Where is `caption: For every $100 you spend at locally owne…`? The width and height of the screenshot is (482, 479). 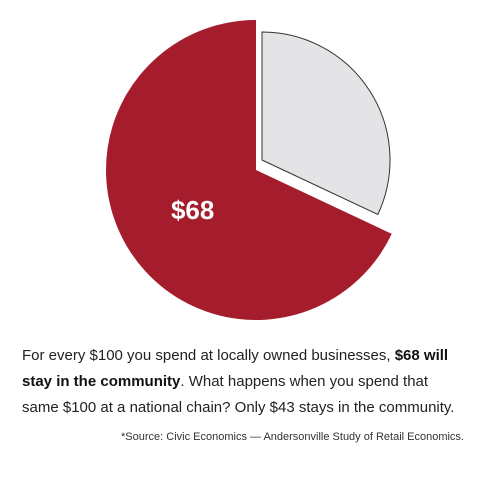
caption: For every $100 you spend at locally owne… is located at coordinates (242, 382).